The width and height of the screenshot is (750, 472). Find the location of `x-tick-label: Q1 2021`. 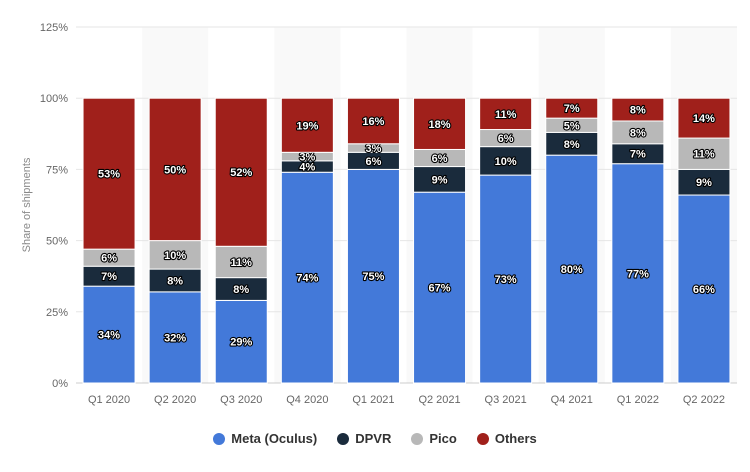

x-tick-label: Q1 2021 is located at coordinates (373, 400).